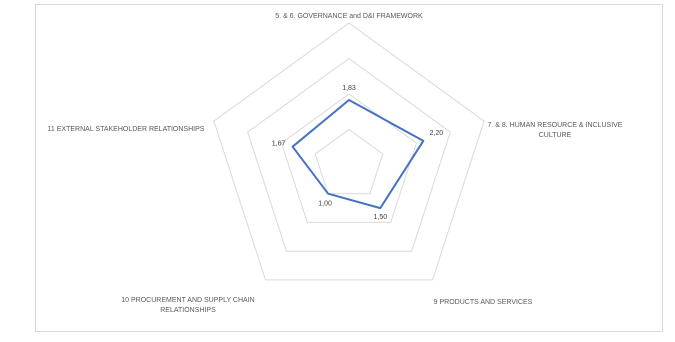 This screenshot has height=342, width=675. What do you see at coordinates (380, 217) in the screenshot?
I see `data-label-2: 1,50` at bounding box center [380, 217].